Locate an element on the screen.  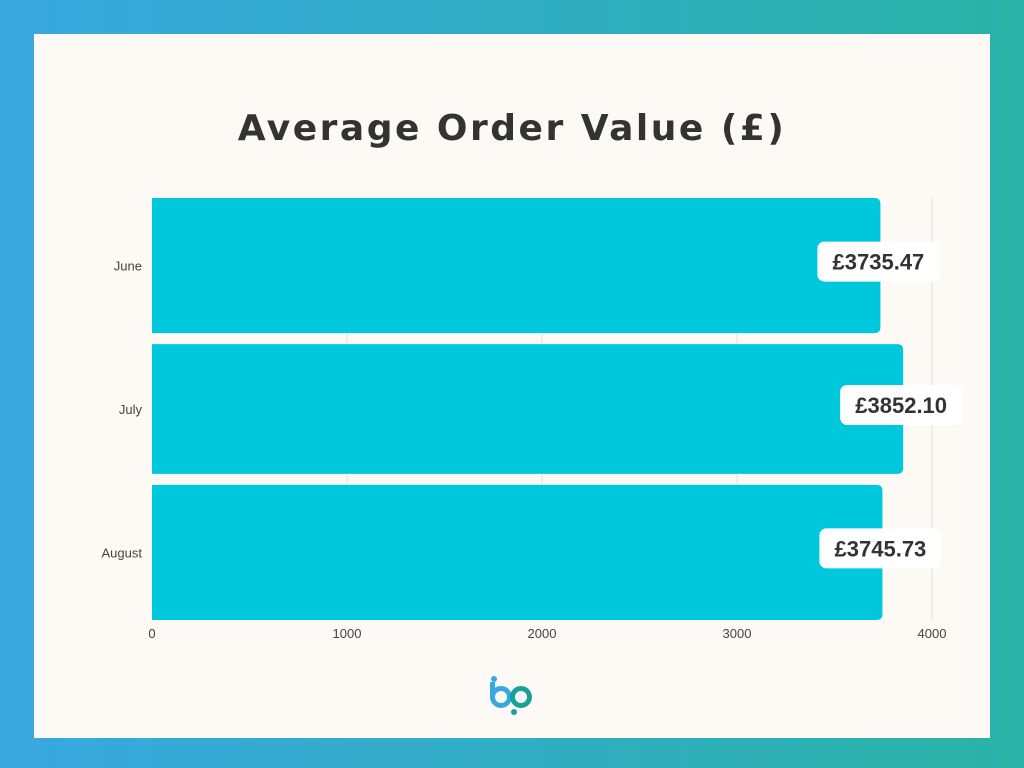
value-label: £3852.10 is located at coordinates (901, 405).